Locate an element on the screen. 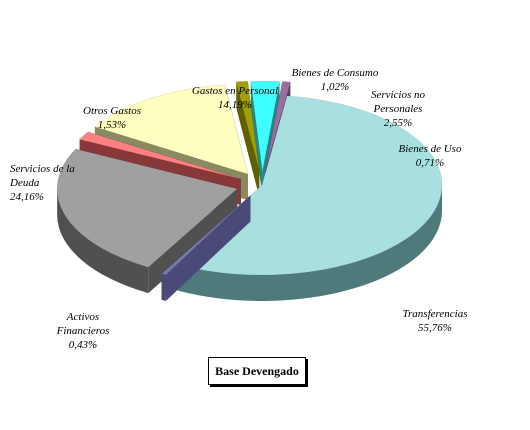 The height and width of the screenshot is (430, 530). slice-value-activos-financieros: 0,43% is located at coordinates (83, 345).